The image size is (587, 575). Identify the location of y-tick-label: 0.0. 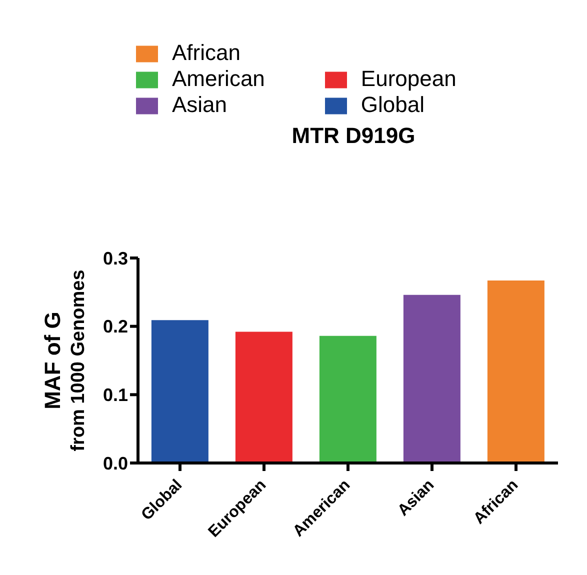
(115, 463).